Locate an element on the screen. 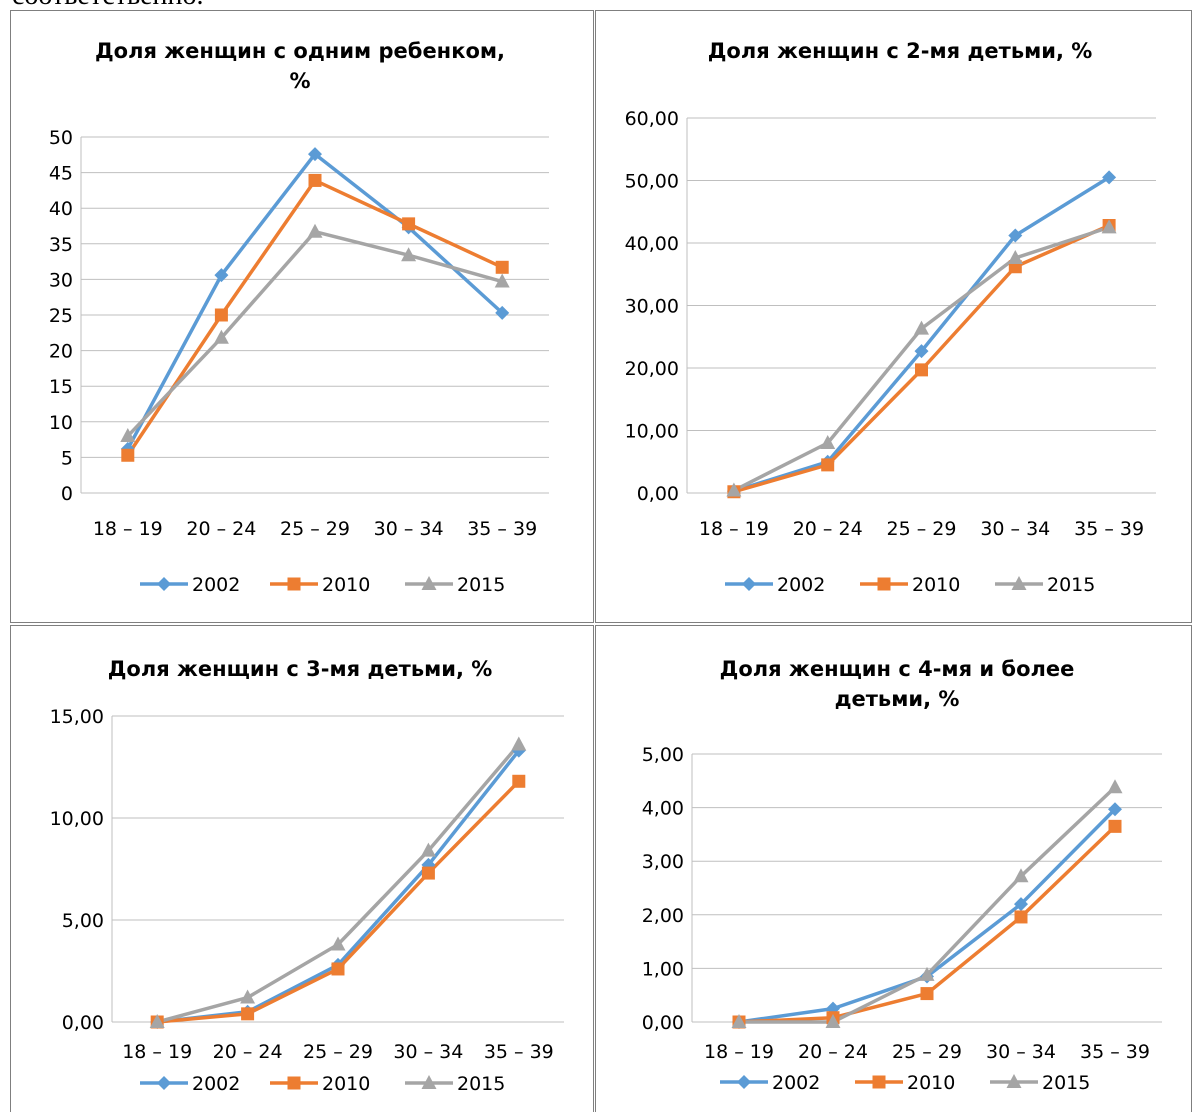  y-tick-label: 15 is located at coordinates (61, 387).